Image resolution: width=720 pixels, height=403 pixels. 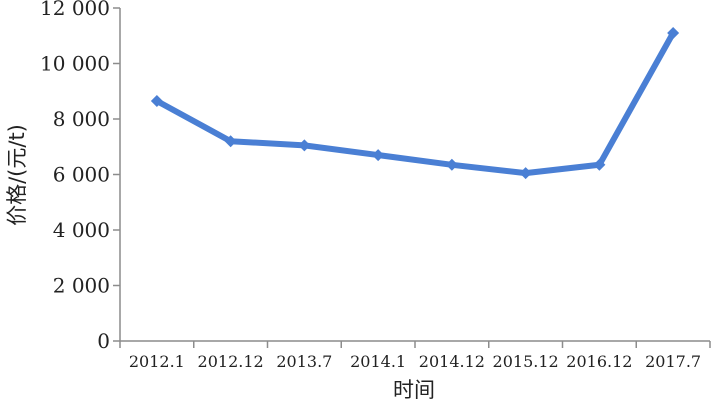 I want to click on y-tick-label: 6 000, so click(x=81, y=175).